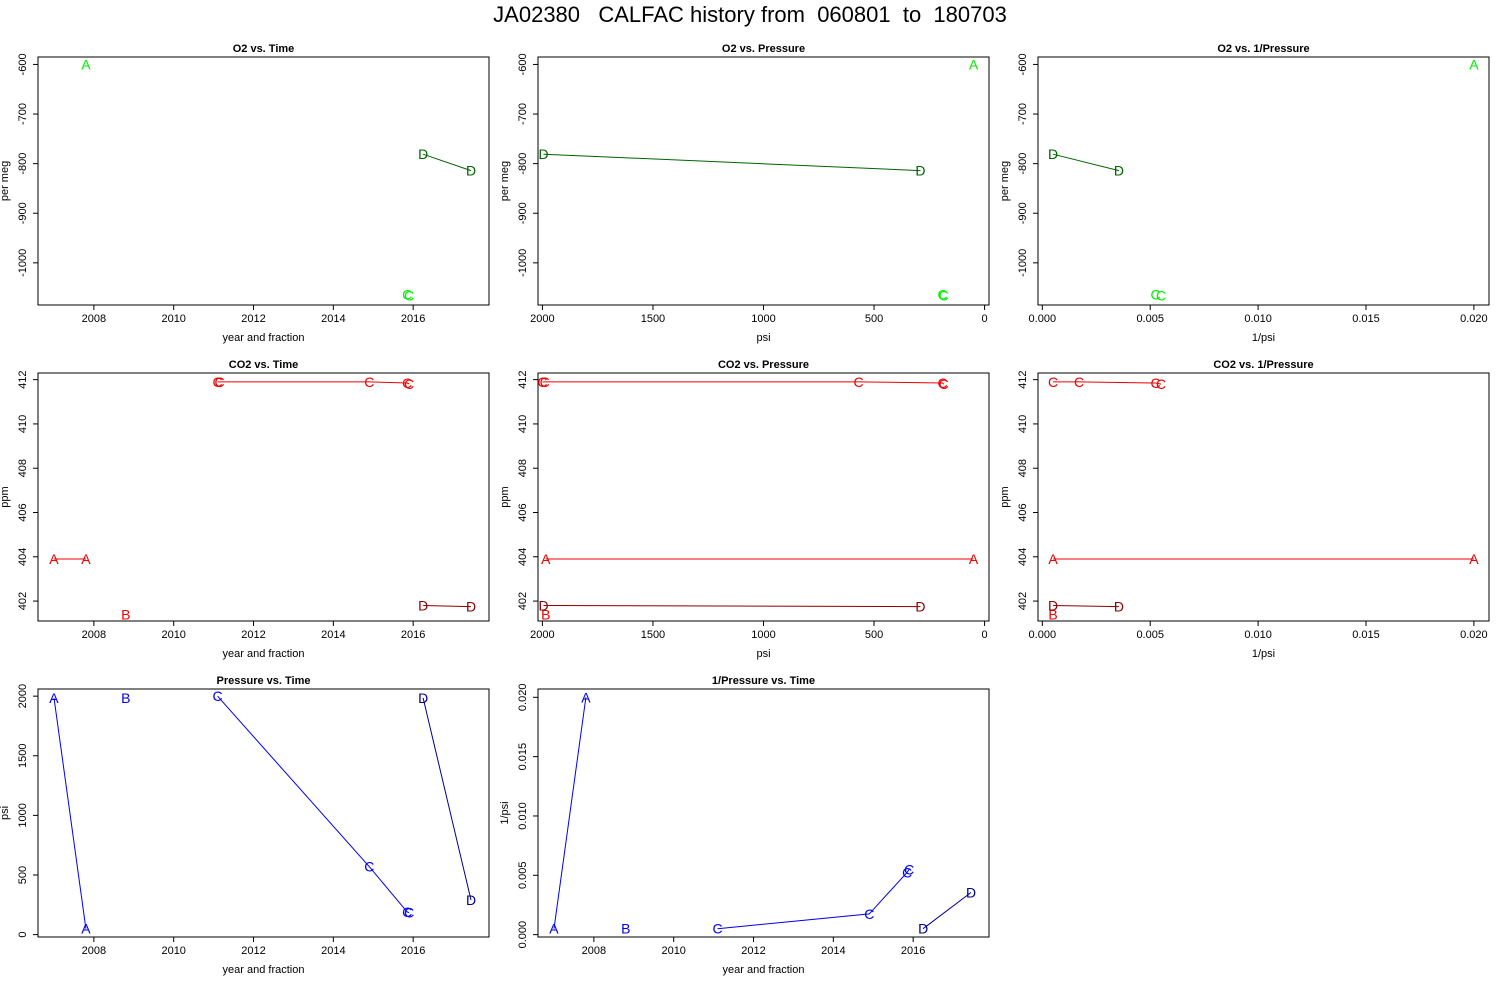 The image size is (1500, 1000). I want to click on y-tick-label: 1500, so click(23, 756).